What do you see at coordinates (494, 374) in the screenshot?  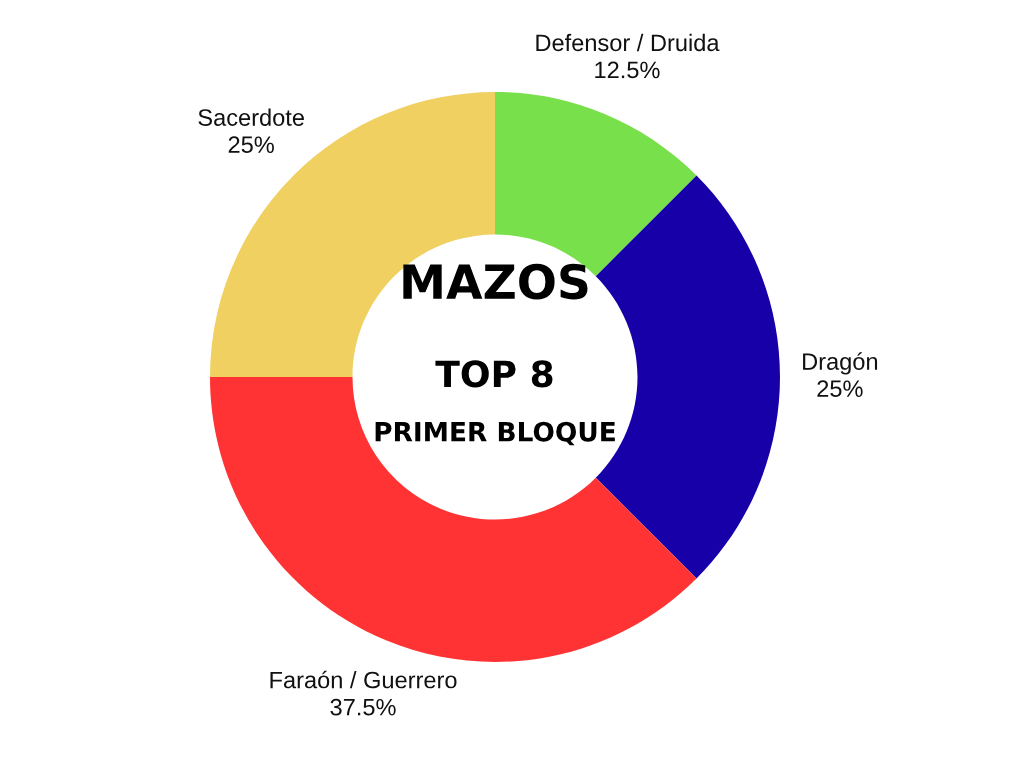 I see `text: TOP 8` at bounding box center [494, 374].